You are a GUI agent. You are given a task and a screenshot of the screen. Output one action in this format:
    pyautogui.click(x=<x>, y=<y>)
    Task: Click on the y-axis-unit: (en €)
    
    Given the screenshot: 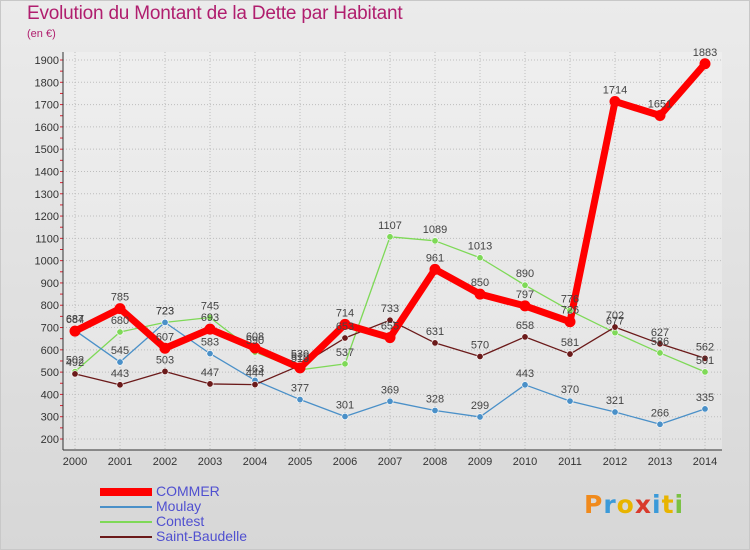 What is the action you would take?
    pyautogui.click(x=41, y=34)
    